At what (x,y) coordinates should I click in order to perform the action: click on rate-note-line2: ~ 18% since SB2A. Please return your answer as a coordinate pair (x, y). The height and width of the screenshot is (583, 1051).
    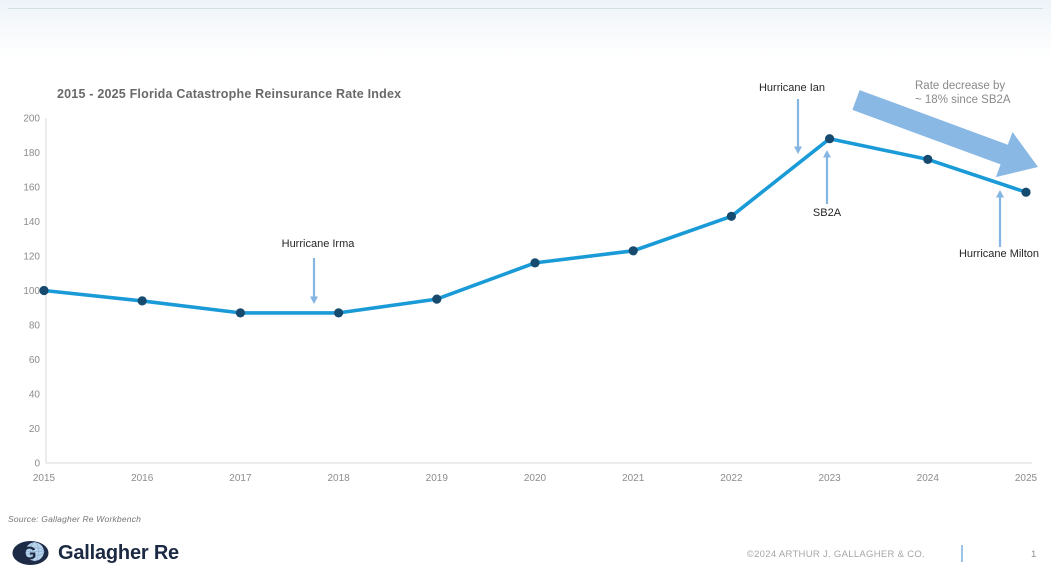
    Looking at the image, I should click on (963, 99).